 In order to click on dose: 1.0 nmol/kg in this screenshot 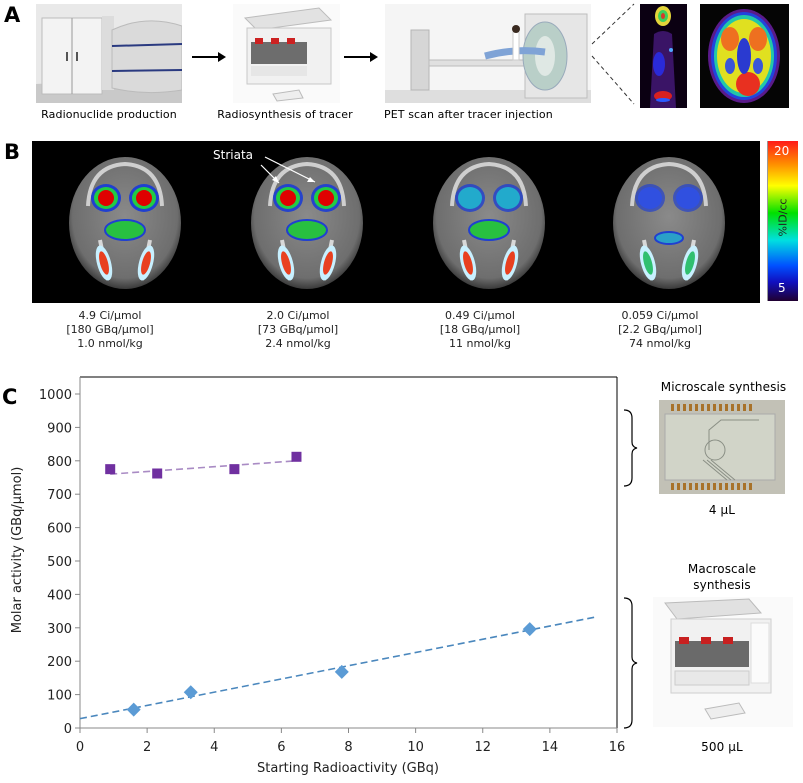, I will do `click(110, 343)`.